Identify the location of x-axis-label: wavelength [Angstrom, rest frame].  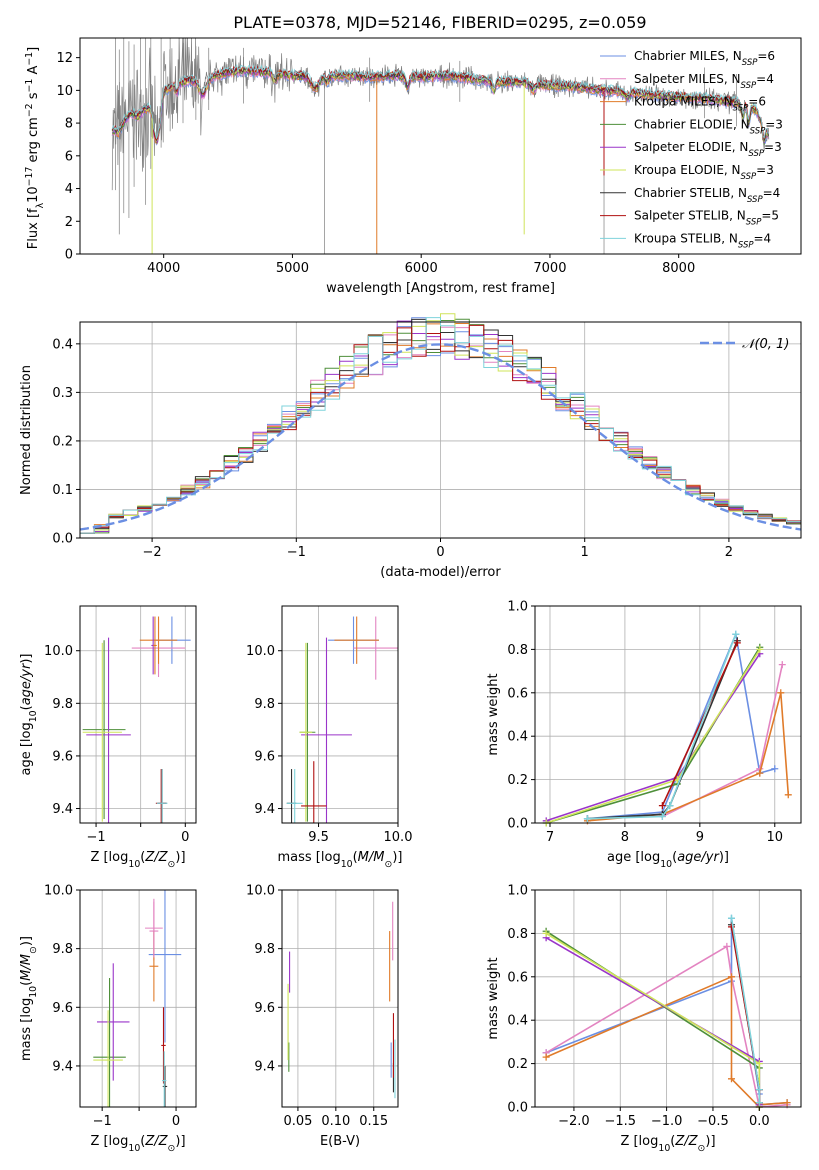
(440, 288).